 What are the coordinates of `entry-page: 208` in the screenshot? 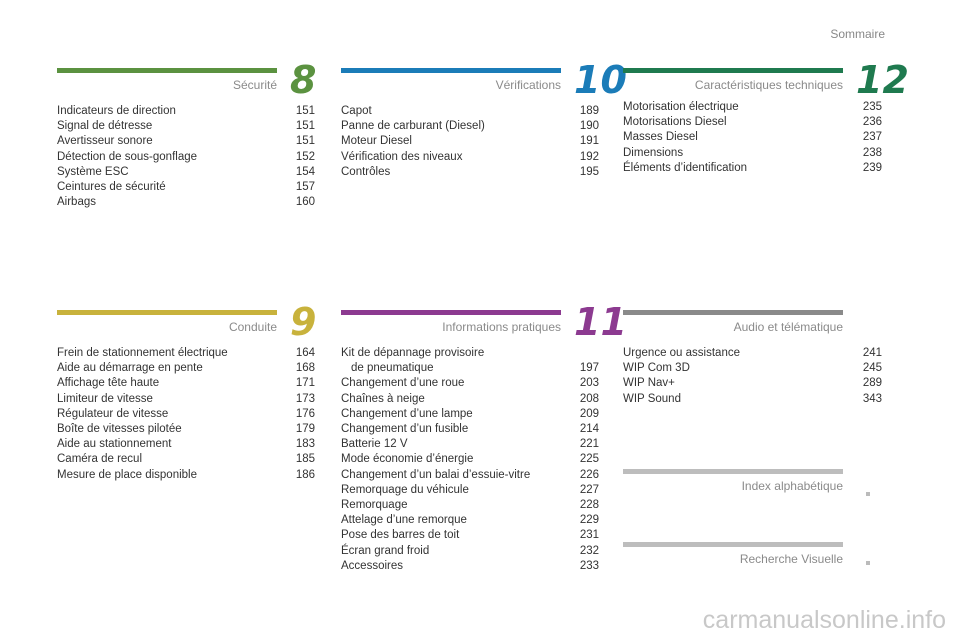 It's located at (589, 398).